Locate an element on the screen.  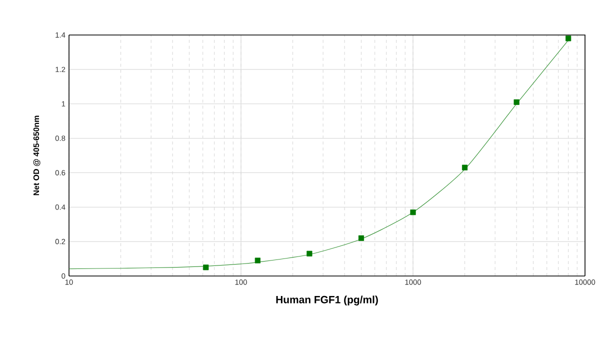
x-axis-title: Human FGF1 (pg/ml) is located at coordinates (327, 301).